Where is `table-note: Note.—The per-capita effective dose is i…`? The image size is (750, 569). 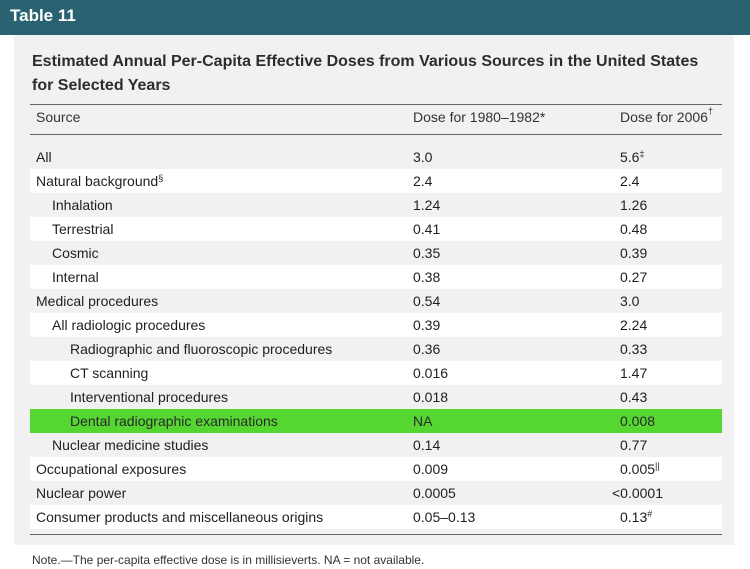
table-note: Note.—The per-capita effective dose is i… is located at coordinates (228, 560).